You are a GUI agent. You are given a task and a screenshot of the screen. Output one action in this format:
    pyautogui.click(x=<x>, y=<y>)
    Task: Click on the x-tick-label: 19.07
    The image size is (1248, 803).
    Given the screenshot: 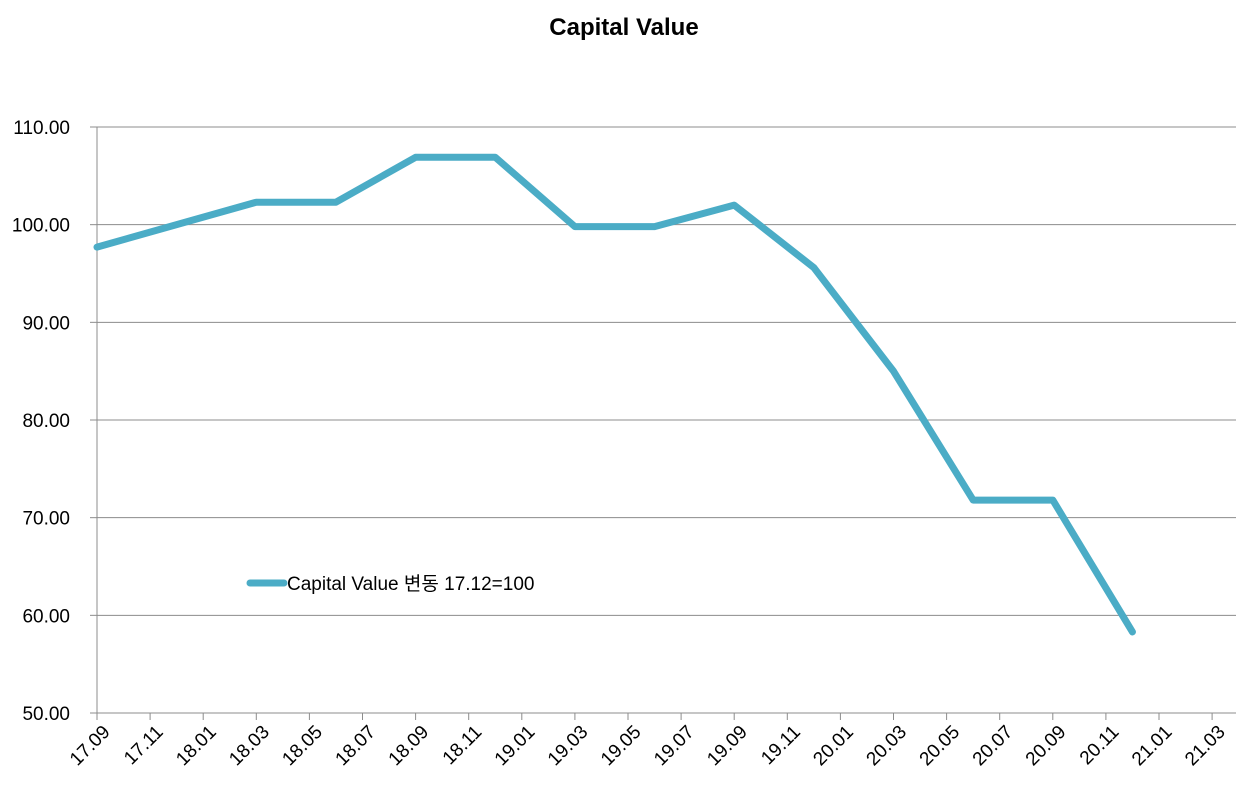 What is the action you would take?
    pyautogui.click(x=674, y=746)
    